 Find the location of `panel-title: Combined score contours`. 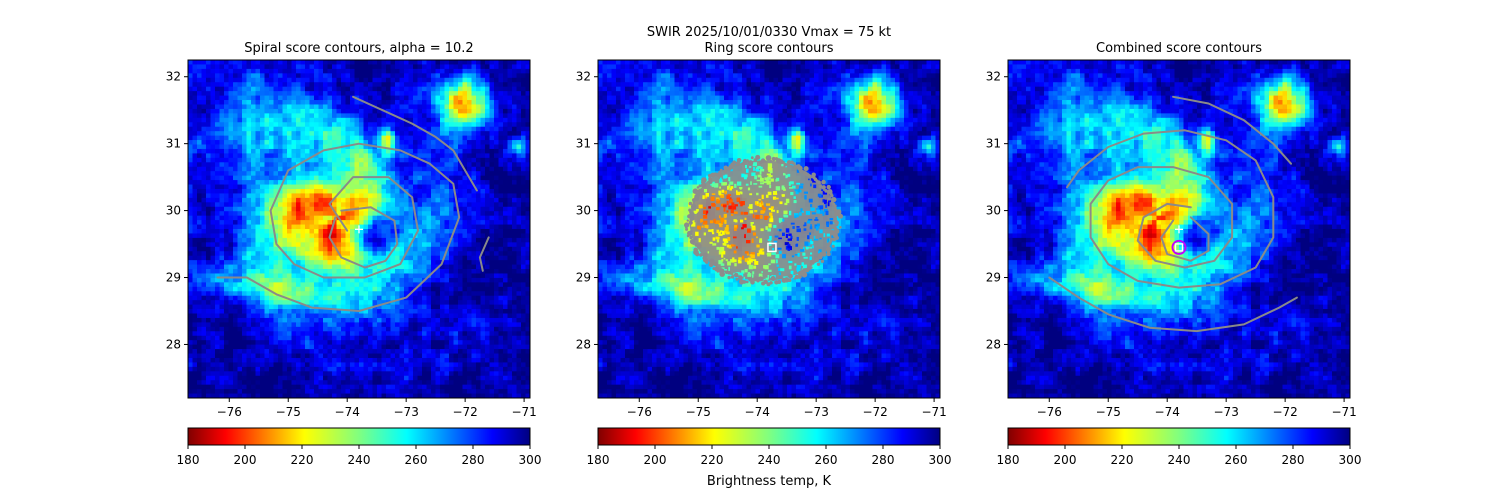

panel-title: Combined score contours is located at coordinates (1179, 48).